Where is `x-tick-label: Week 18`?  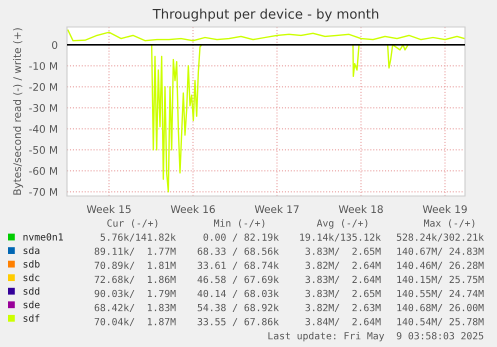
x-tick-label: Week 18 is located at coordinates (360, 209).